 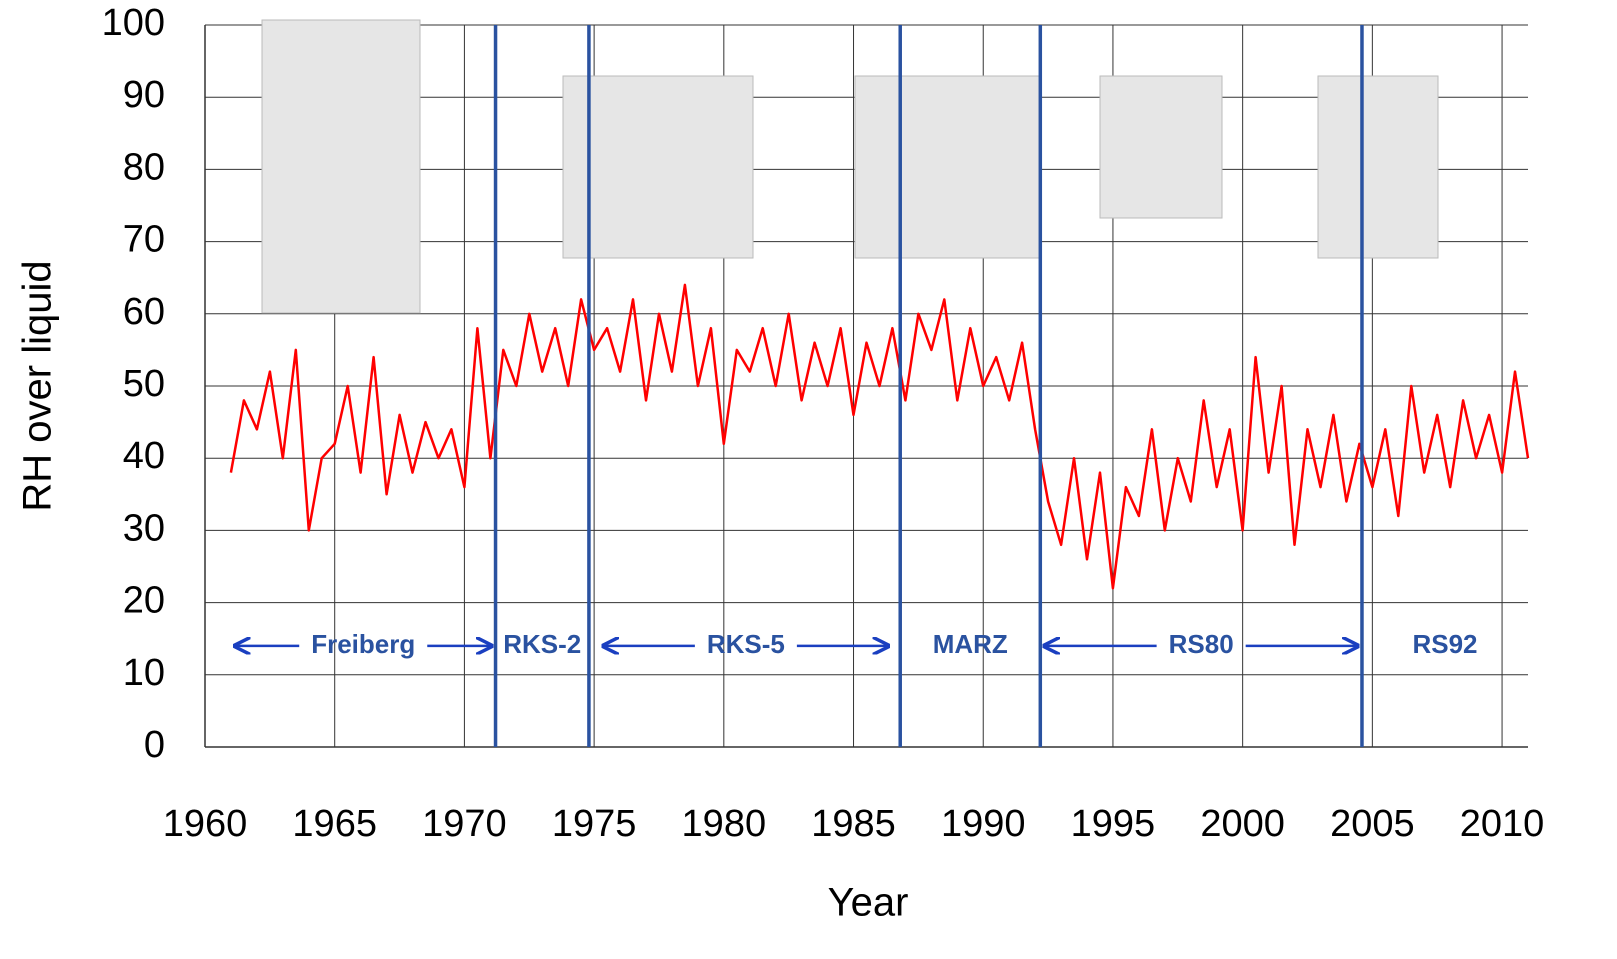 What do you see at coordinates (868, 903) in the screenshot?
I see `x-axis-label: Year` at bounding box center [868, 903].